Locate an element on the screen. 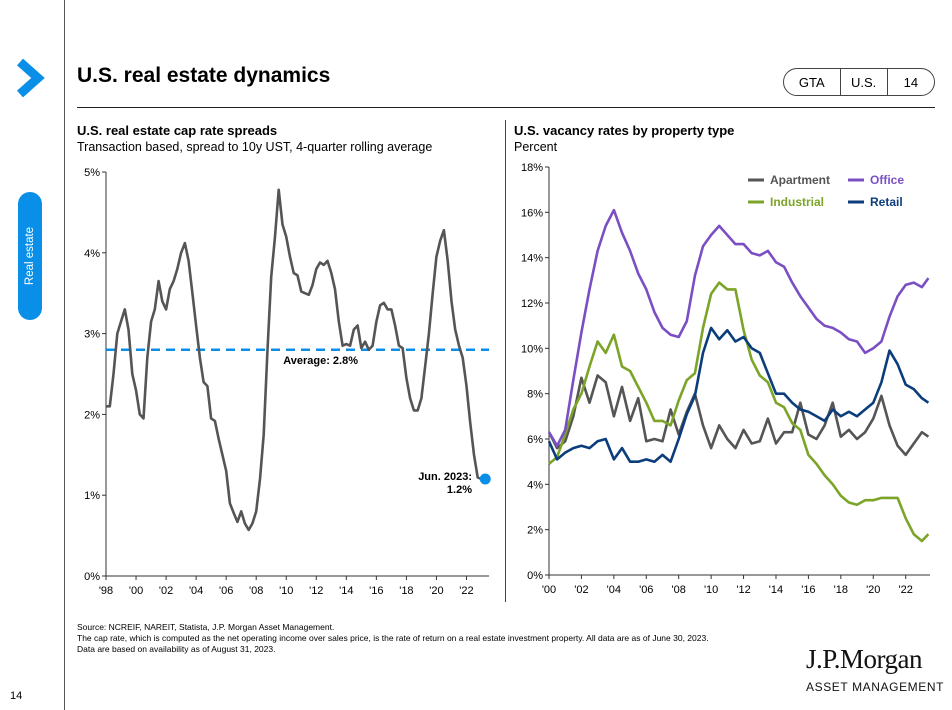 The height and width of the screenshot is (710, 952). right-x-tick-label: '04 is located at coordinates (614, 590).